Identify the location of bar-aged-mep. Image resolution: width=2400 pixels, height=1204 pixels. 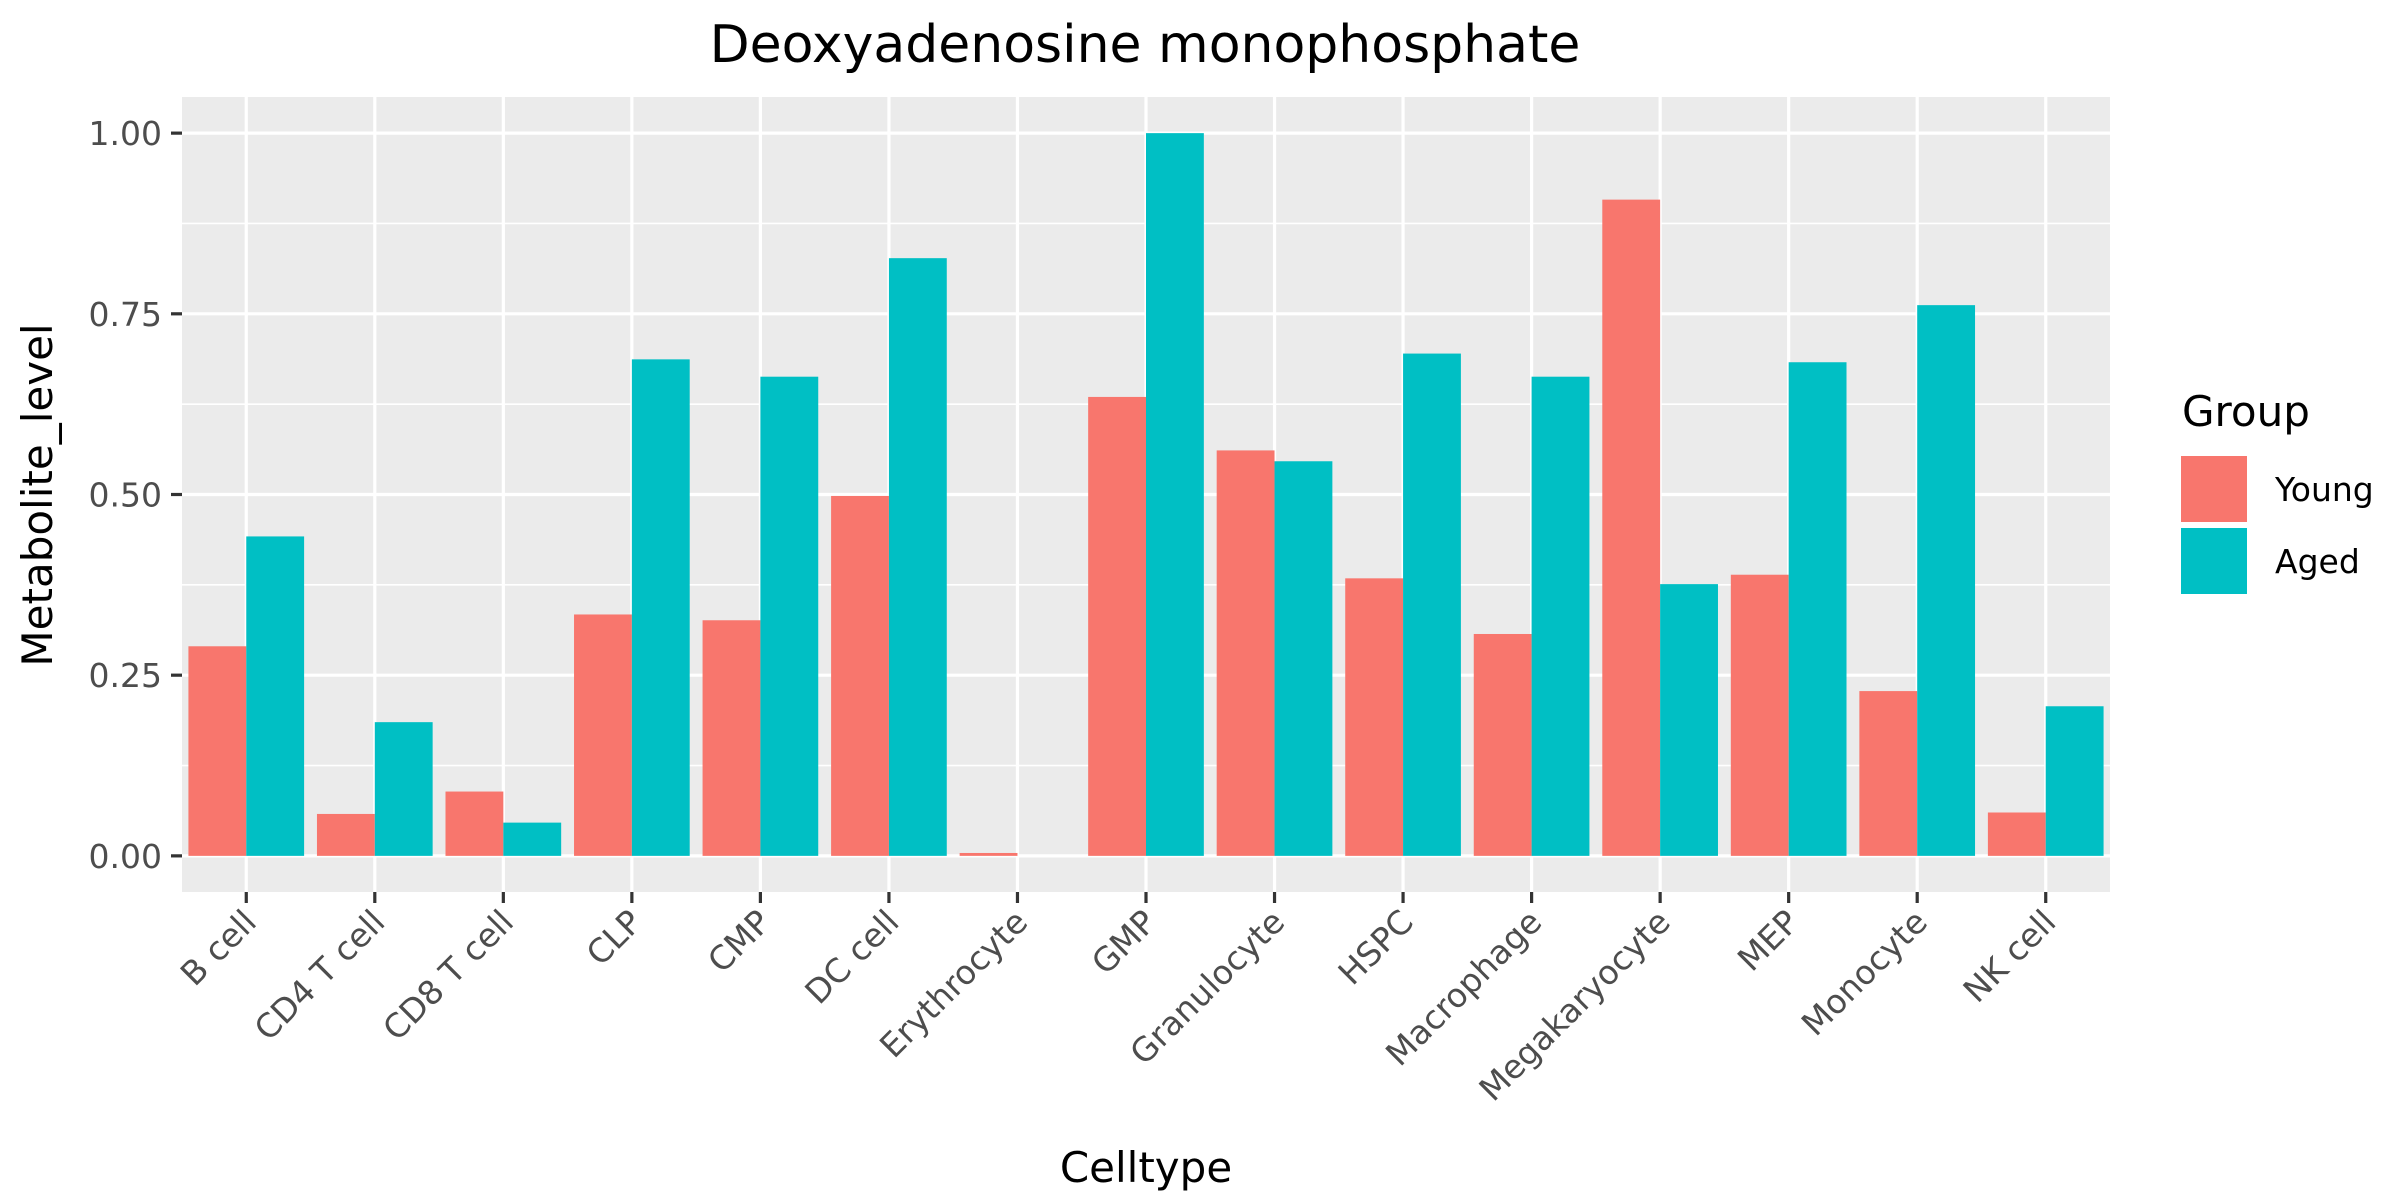
(1817, 609).